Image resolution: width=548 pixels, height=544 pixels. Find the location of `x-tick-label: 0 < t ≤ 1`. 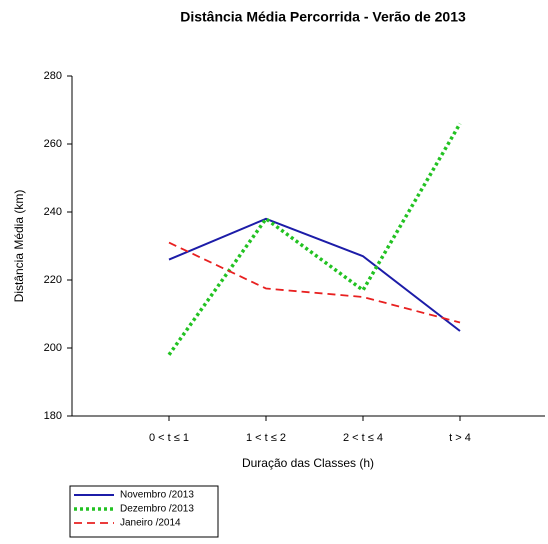

x-tick-label: 0 < t ≤ 1 is located at coordinates (169, 438).